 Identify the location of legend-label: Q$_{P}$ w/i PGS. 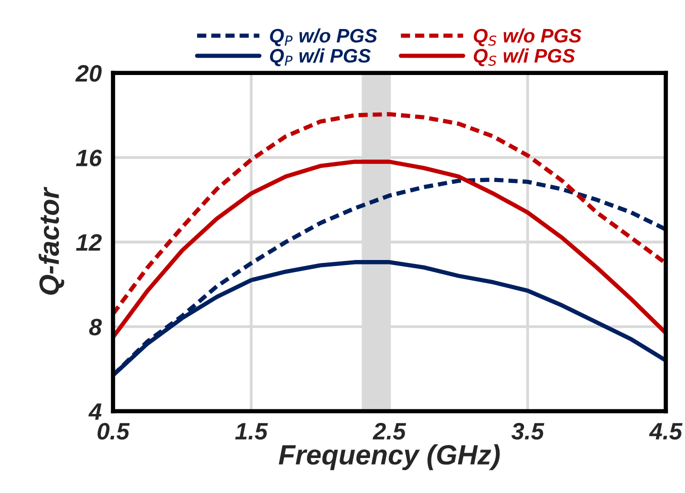
(320, 57).